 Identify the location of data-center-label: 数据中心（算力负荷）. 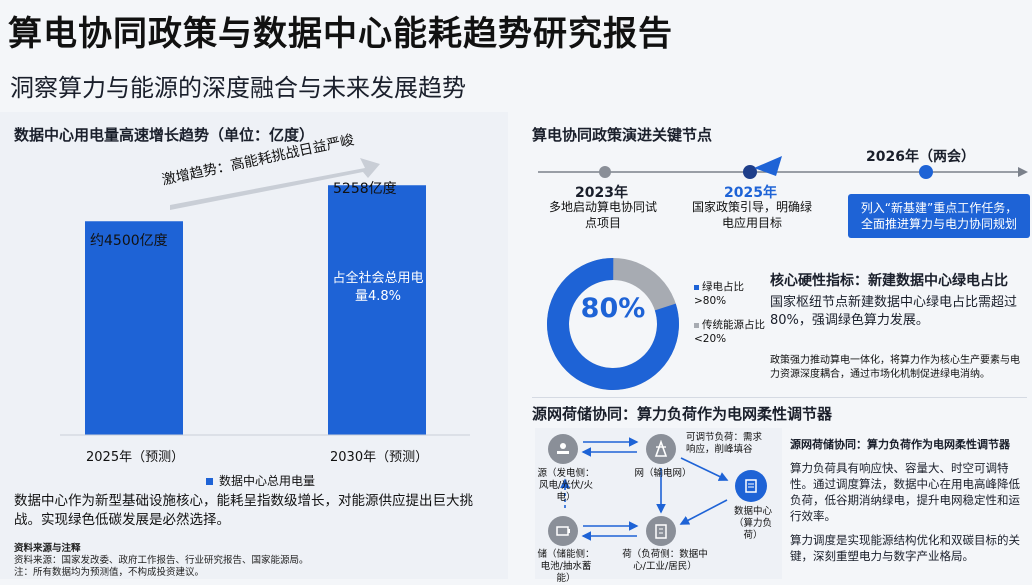
(752, 523).